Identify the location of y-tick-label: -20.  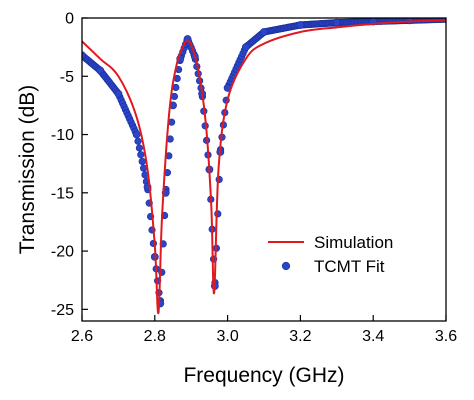
(62, 252).